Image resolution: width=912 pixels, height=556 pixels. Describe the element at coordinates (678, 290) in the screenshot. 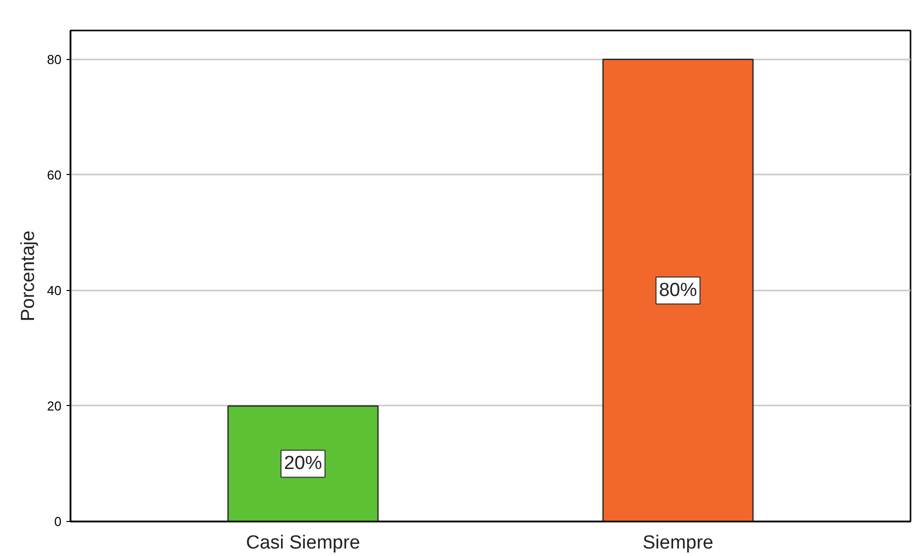

I see `data-label: 80%` at that location.